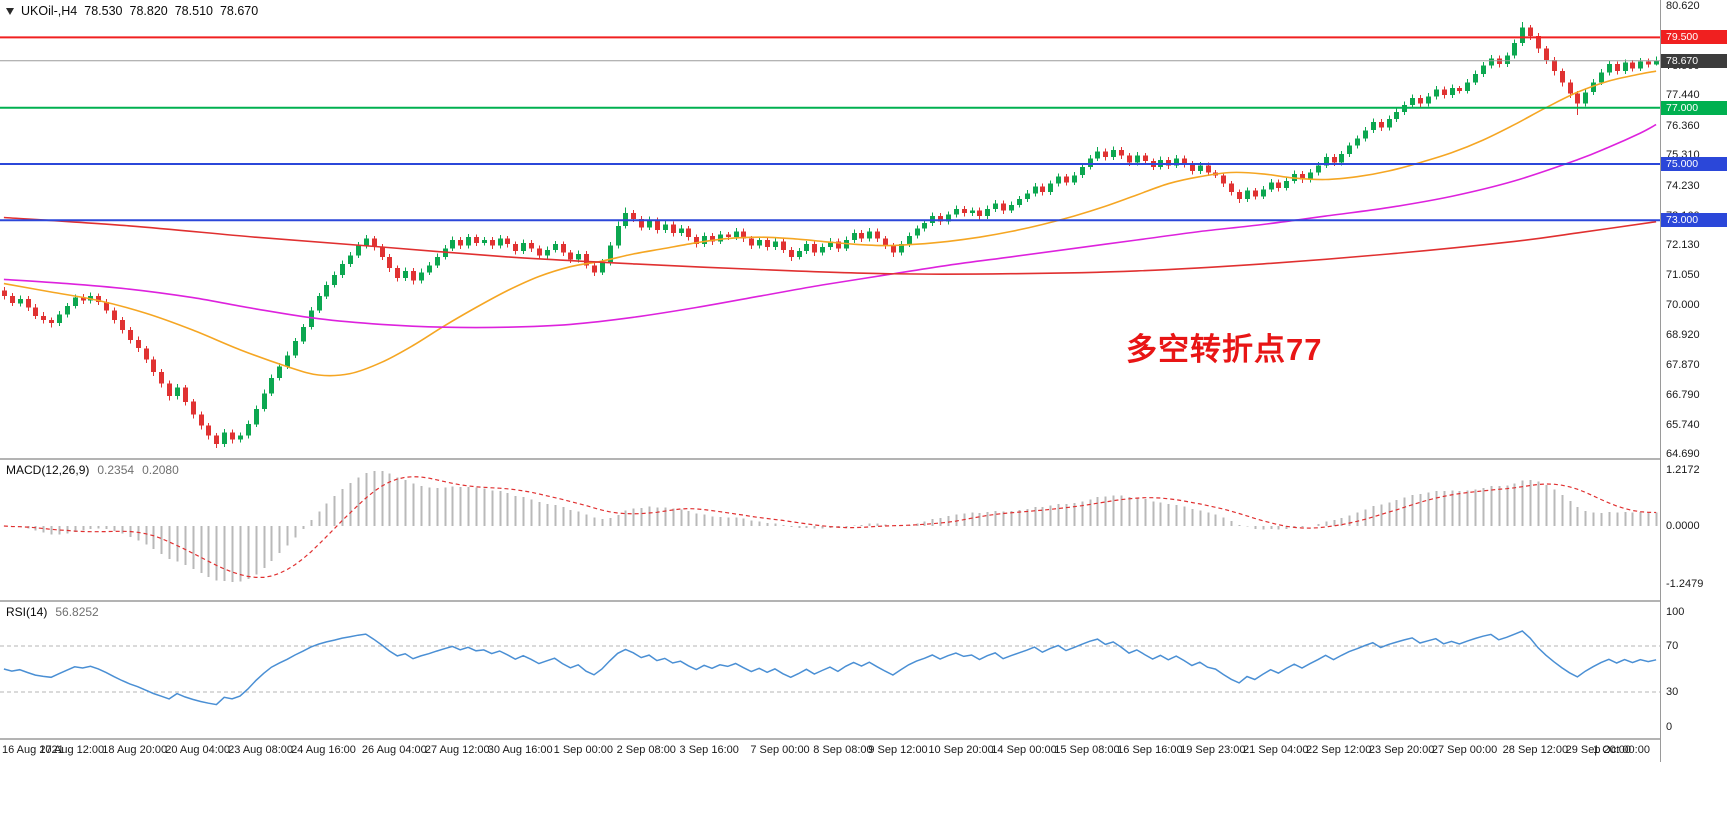 This screenshot has height=837, width=1727. I want to click on time-axis-label: 10 Sep 20:00, so click(961, 750).